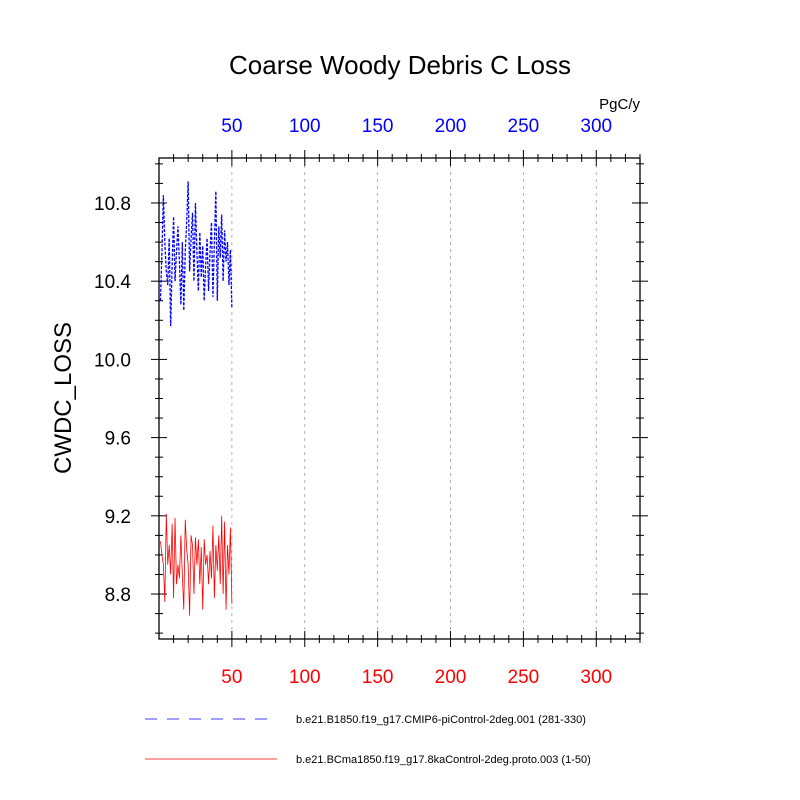 The width and height of the screenshot is (800, 800). What do you see at coordinates (118, 517) in the screenshot?
I see `y-tick-label: 9.2` at bounding box center [118, 517].